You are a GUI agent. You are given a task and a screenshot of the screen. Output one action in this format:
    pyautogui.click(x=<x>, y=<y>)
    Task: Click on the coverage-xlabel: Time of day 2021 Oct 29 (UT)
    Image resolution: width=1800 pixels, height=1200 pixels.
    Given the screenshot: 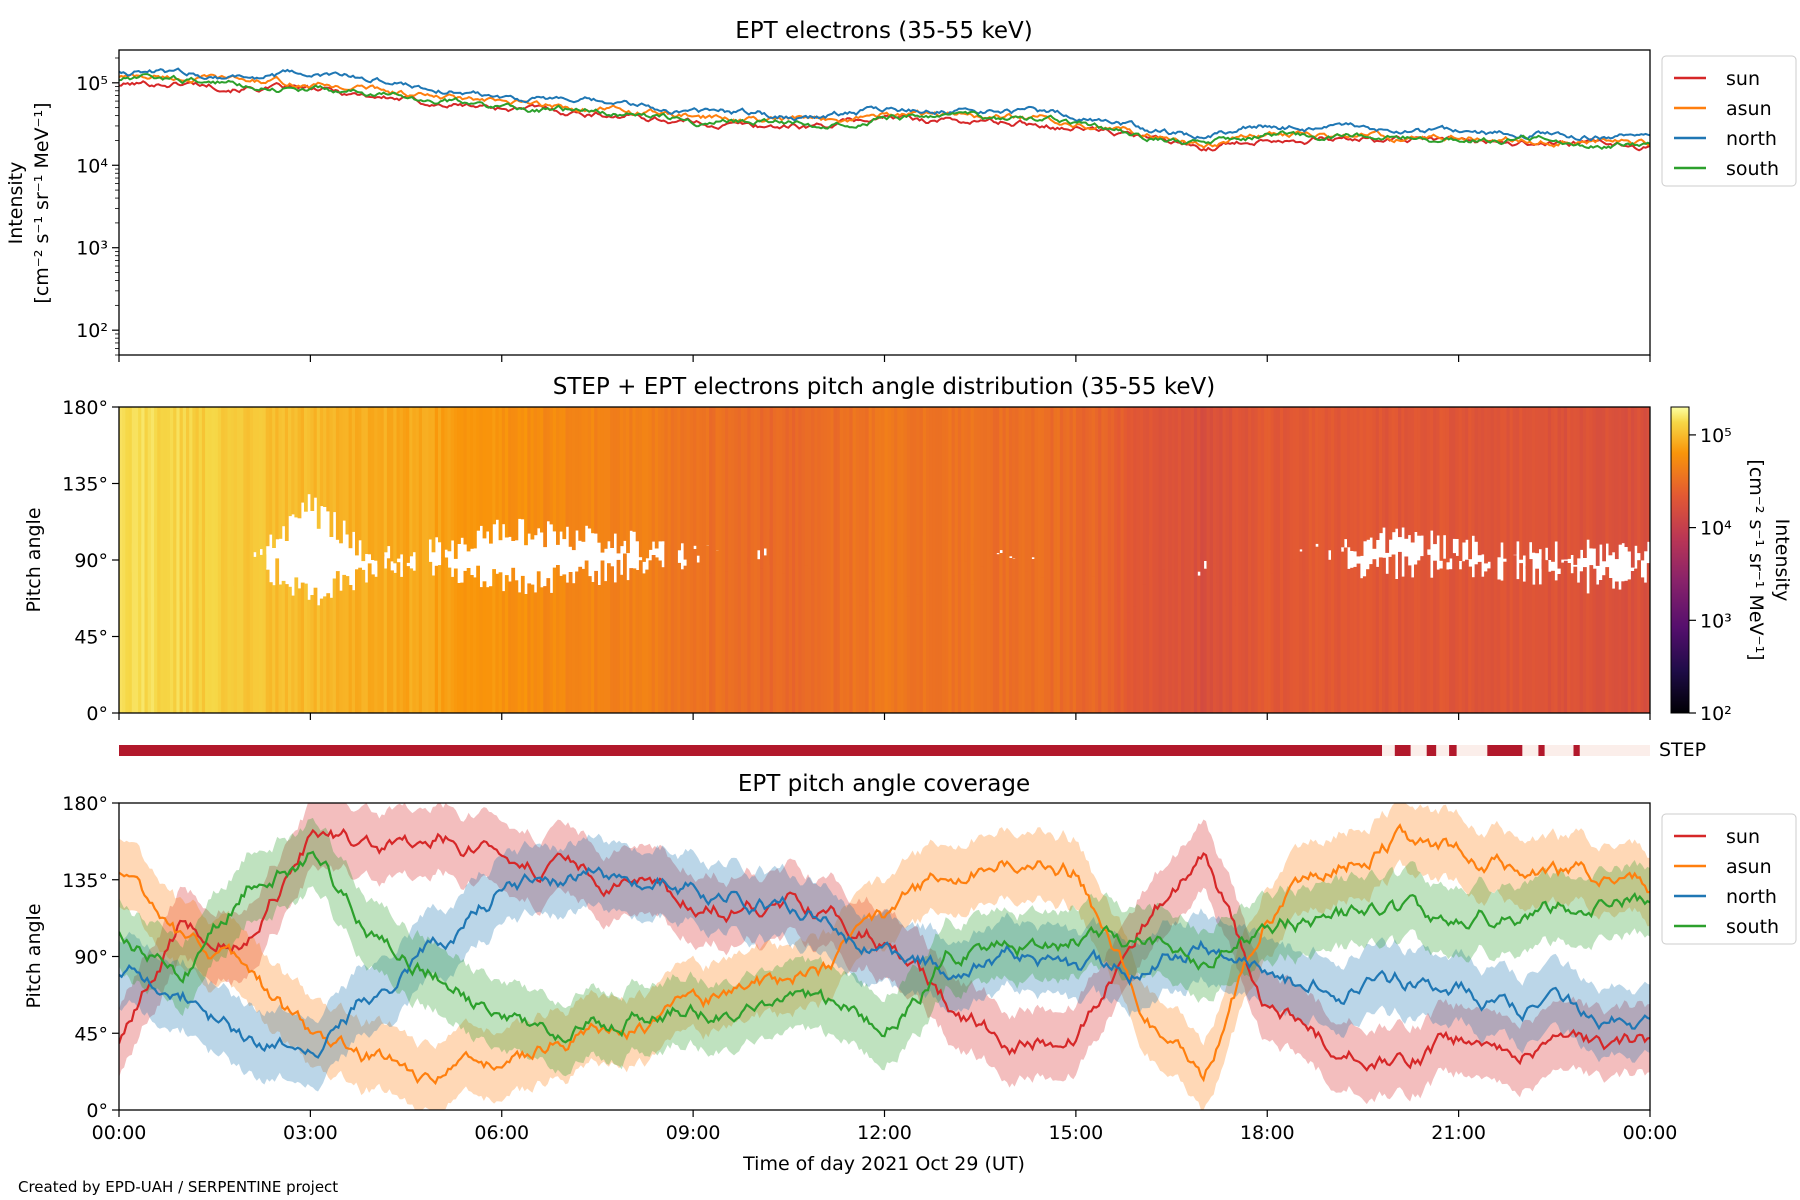 What is the action you would take?
    pyautogui.click(x=883, y=1164)
    